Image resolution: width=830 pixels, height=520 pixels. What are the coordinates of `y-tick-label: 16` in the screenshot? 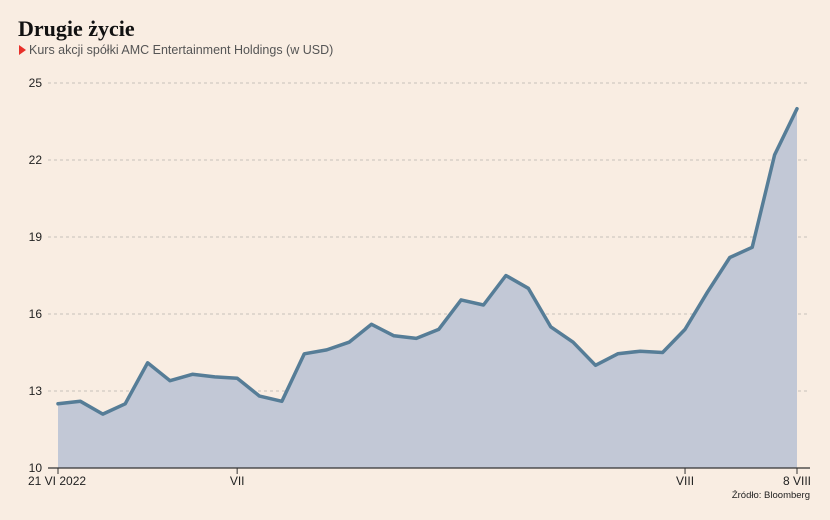 It's located at (36, 314).